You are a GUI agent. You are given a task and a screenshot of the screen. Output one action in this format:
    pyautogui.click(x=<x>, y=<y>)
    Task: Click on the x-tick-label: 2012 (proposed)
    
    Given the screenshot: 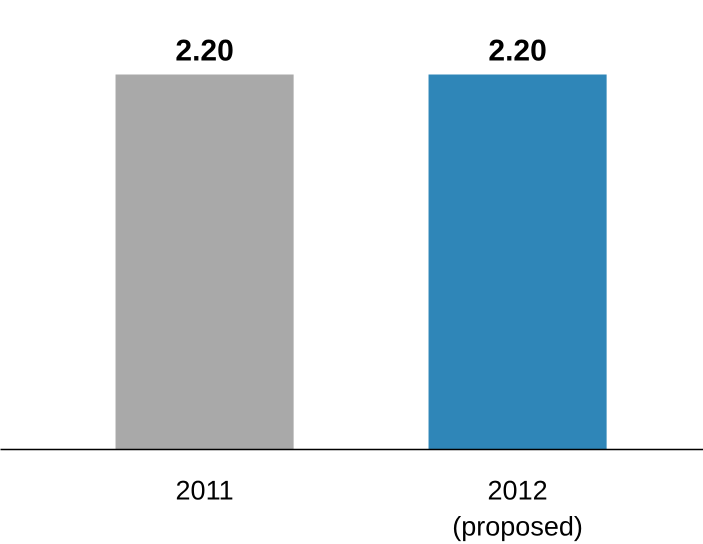 What is the action you would take?
    pyautogui.click(x=517, y=509)
    